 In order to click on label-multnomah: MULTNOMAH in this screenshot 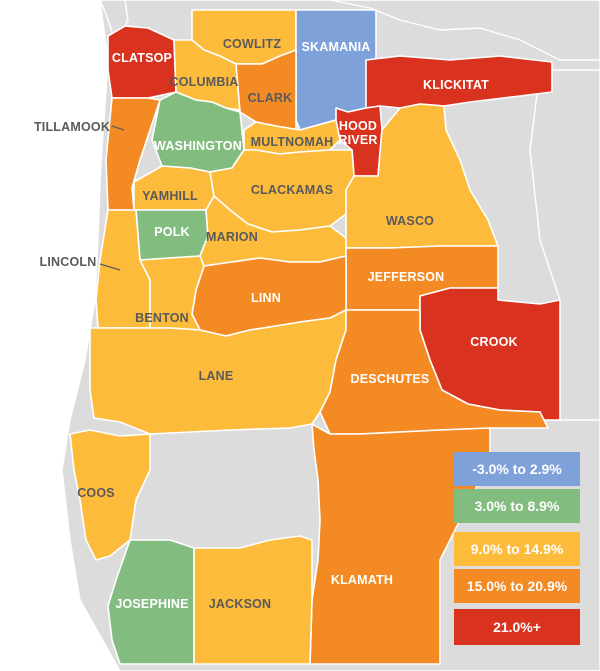, I will do `click(292, 142)`.